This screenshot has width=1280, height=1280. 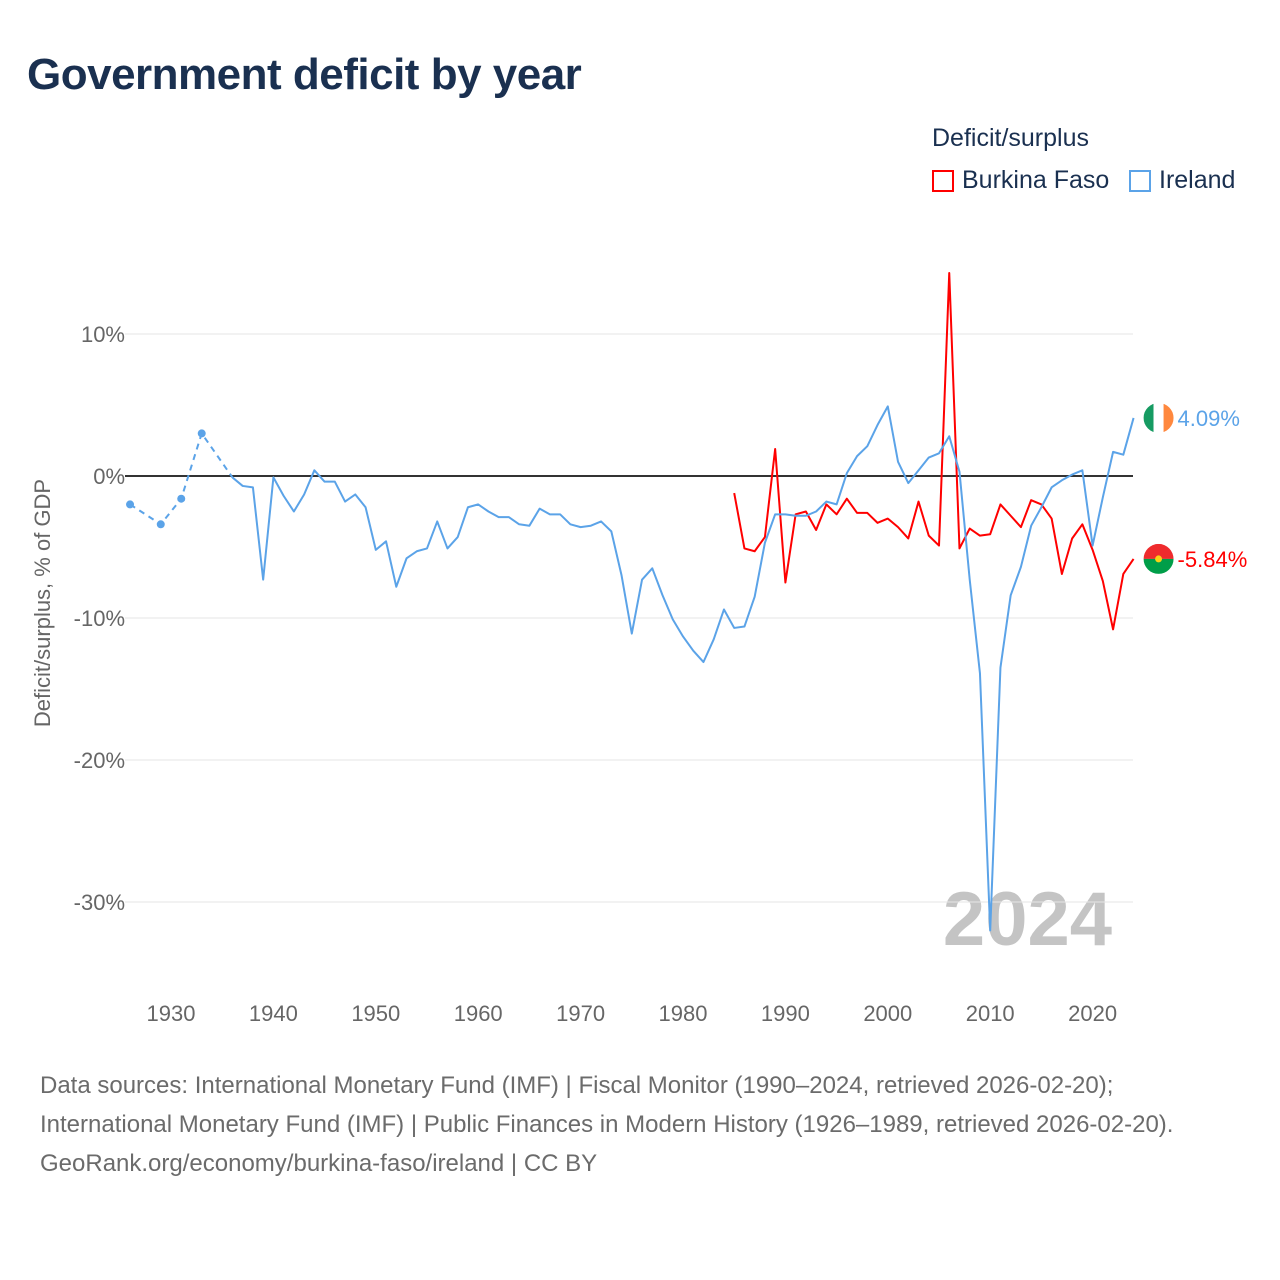 What do you see at coordinates (1213, 559) in the screenshot?
I see `end-value-label: -5.84%` at bounding box center [1213, 559].